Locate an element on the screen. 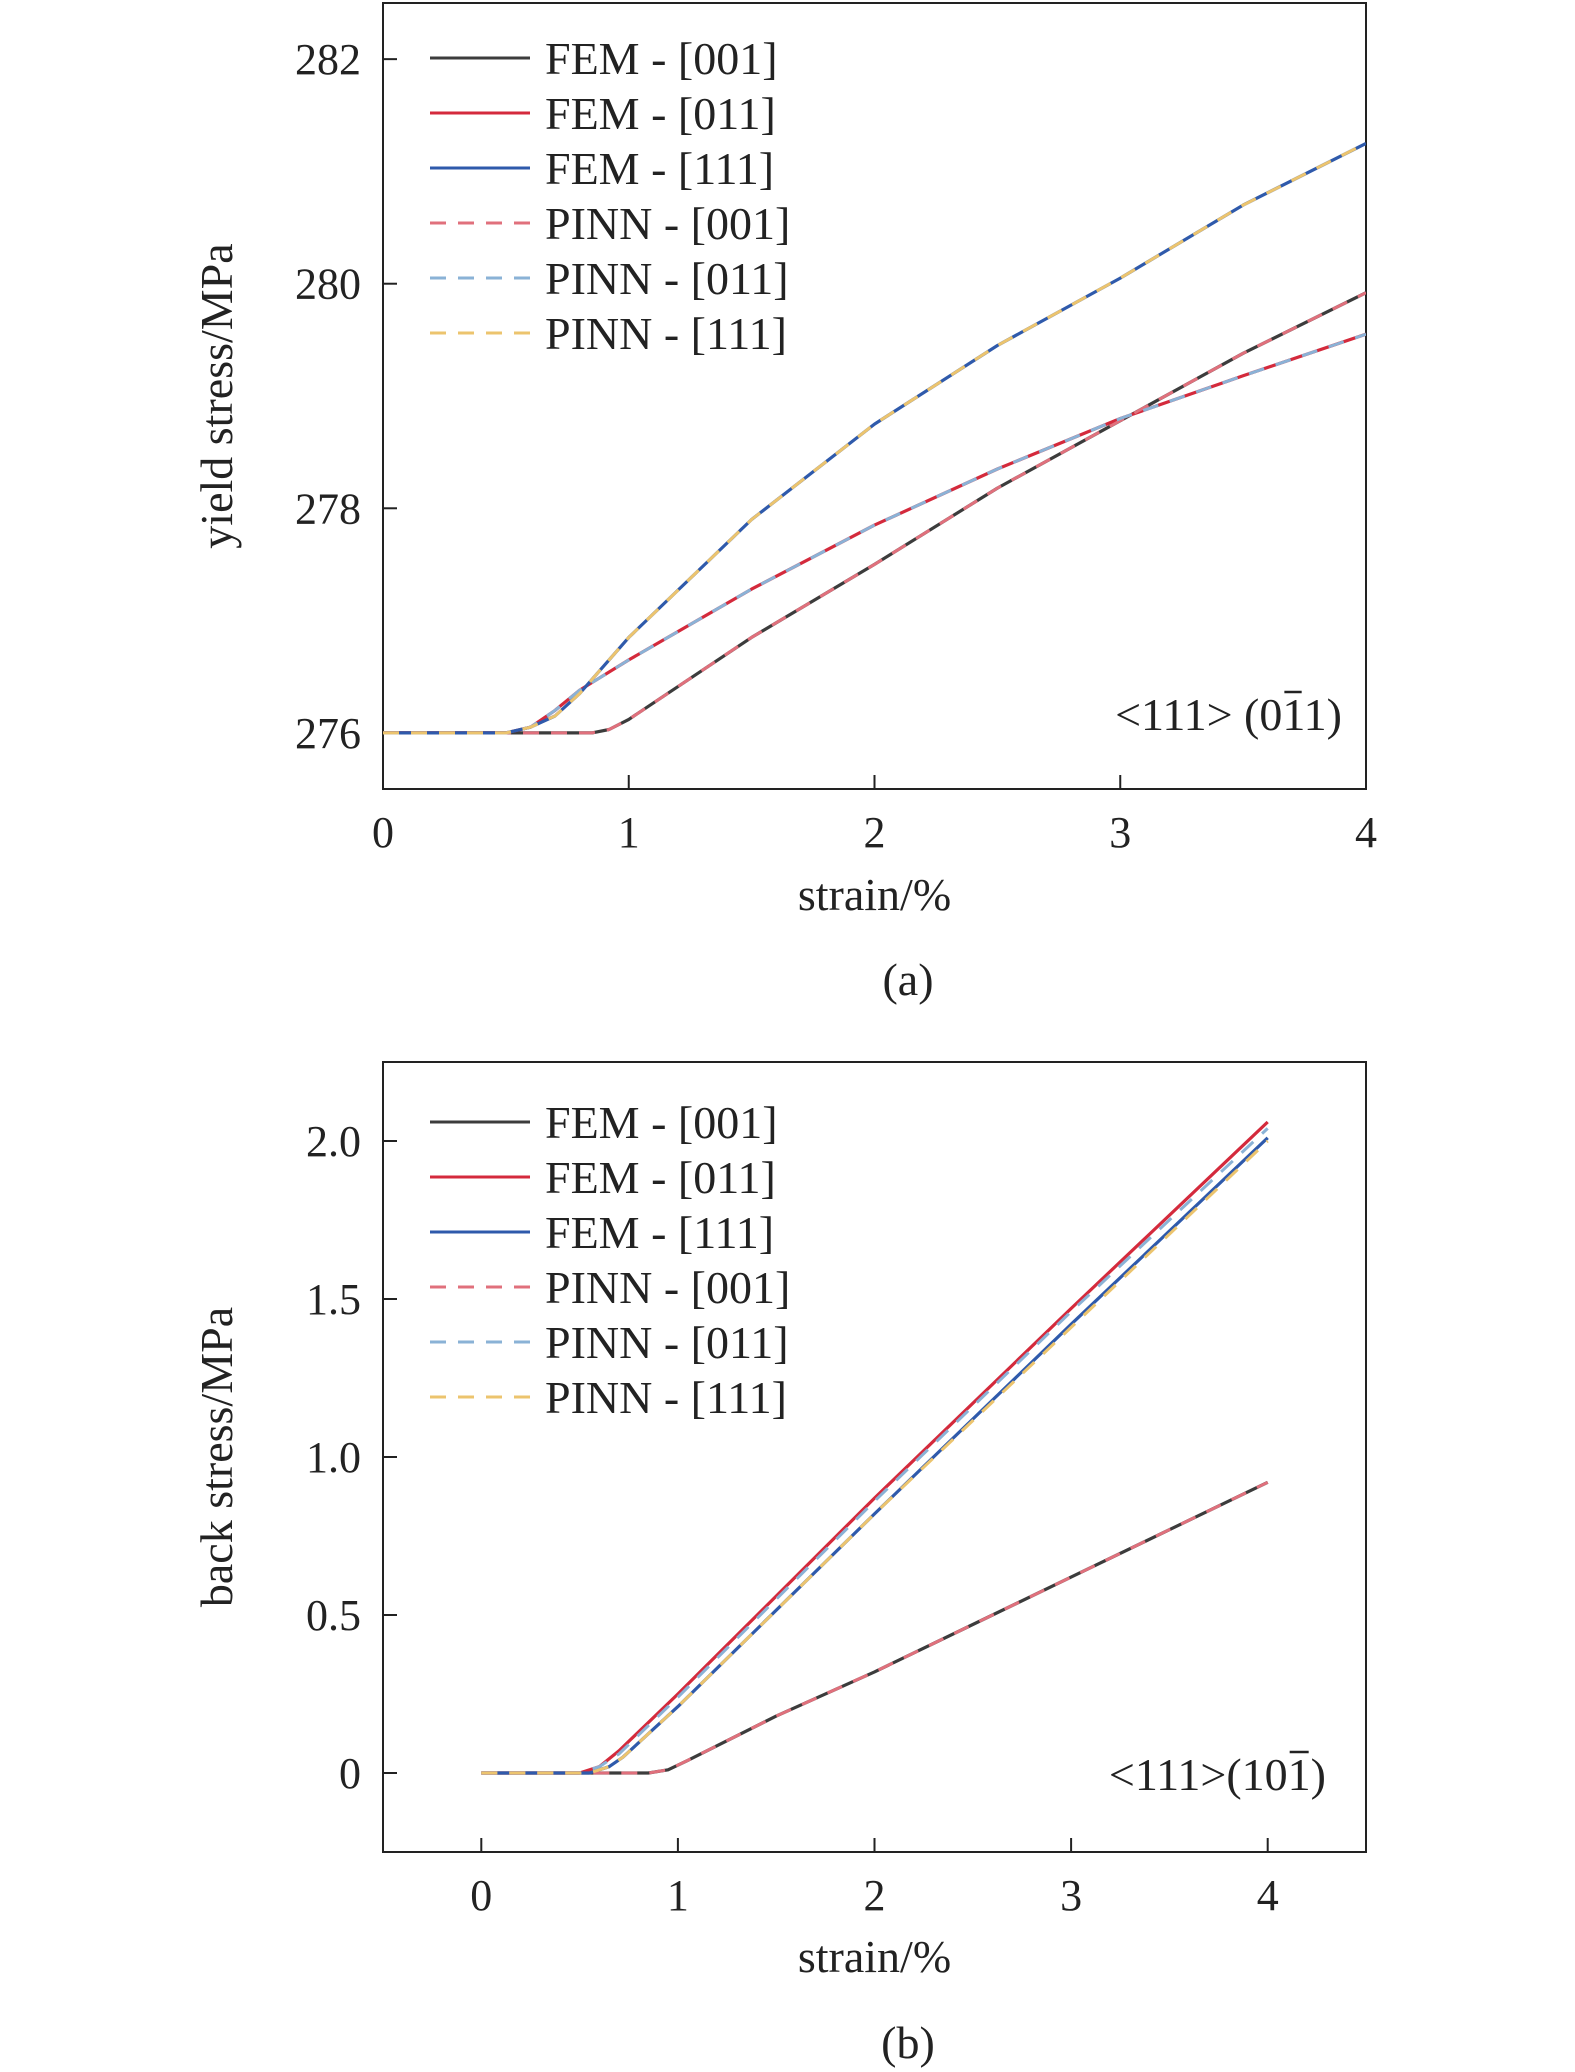 The image size is (1575, 2072). x-tick-label-a: 0 is located at coordinates (383, 832).